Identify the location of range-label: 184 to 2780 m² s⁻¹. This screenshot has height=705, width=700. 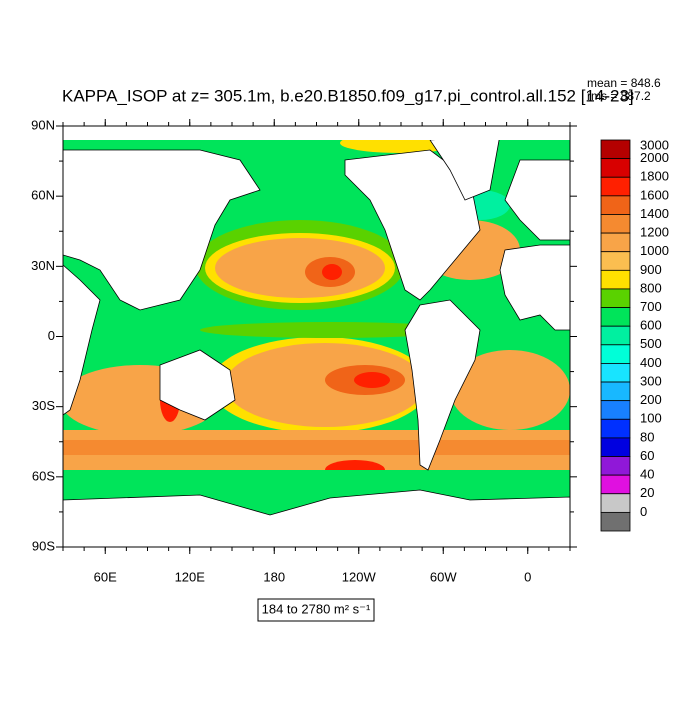
(316, 608).